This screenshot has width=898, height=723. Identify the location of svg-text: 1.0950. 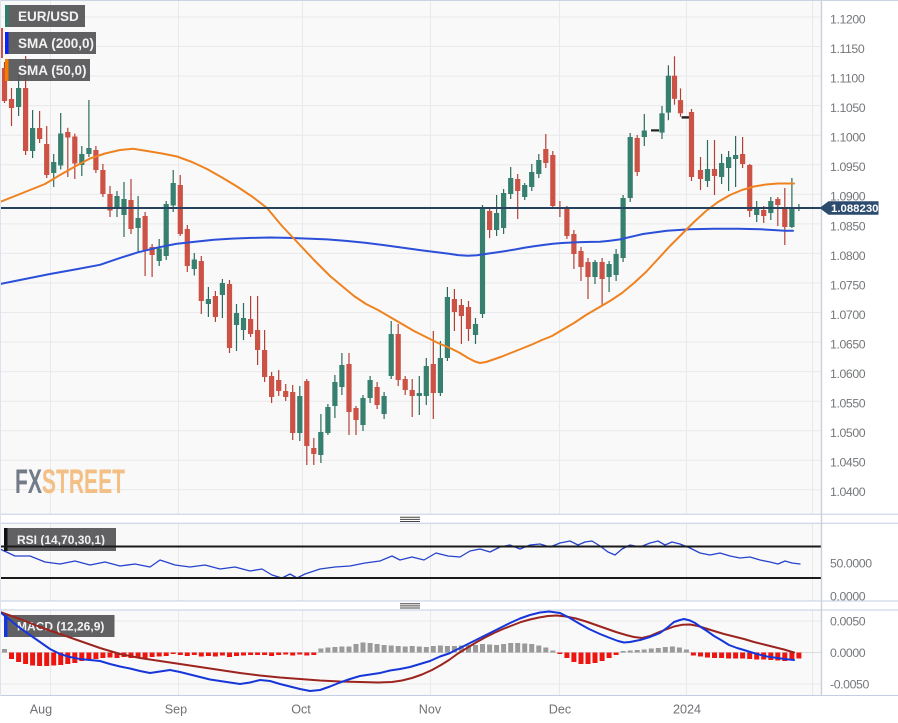
(848, 167).